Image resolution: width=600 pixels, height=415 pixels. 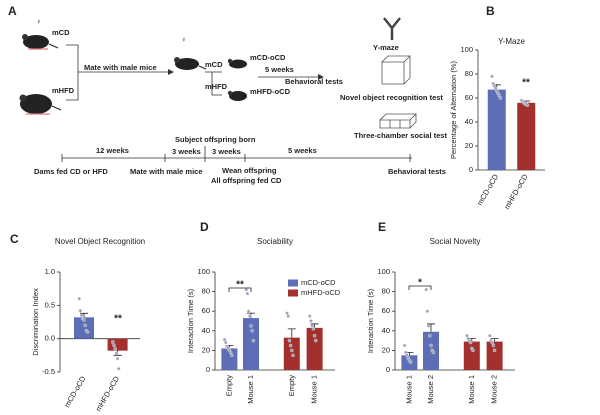 I want to click on legend-label: mCD-oCD, so click(x=318, y=282).